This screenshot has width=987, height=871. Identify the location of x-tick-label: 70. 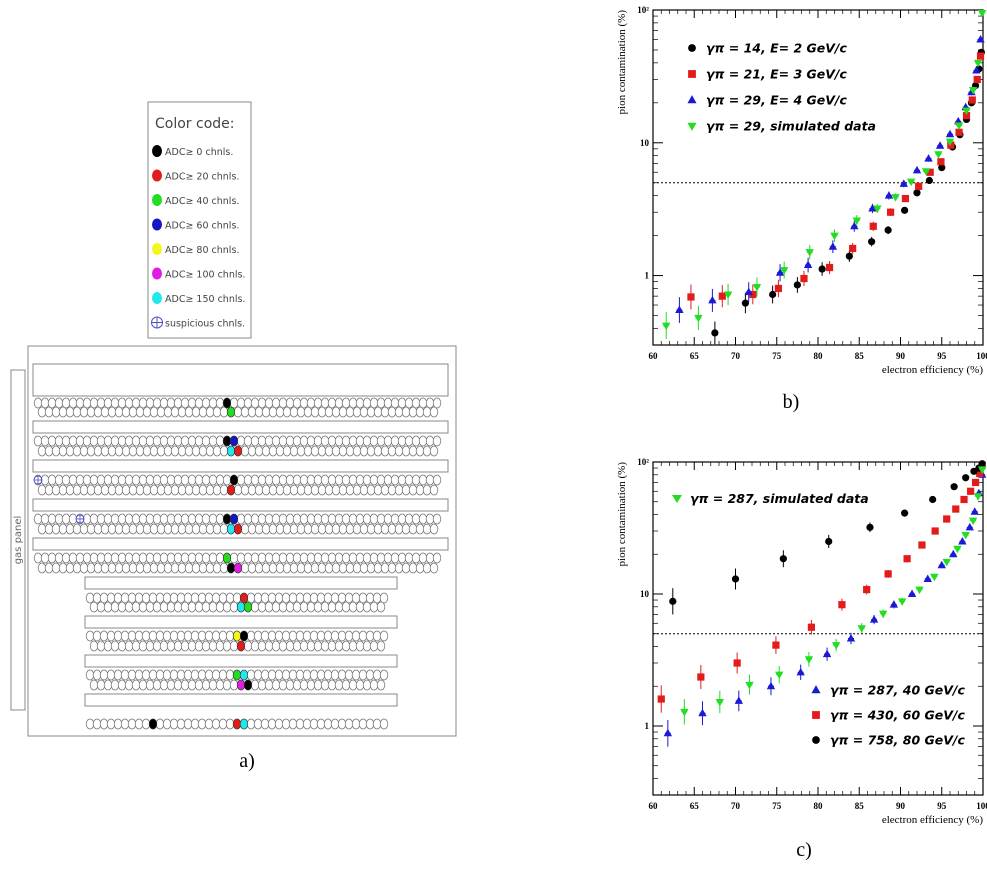
(736, 806).